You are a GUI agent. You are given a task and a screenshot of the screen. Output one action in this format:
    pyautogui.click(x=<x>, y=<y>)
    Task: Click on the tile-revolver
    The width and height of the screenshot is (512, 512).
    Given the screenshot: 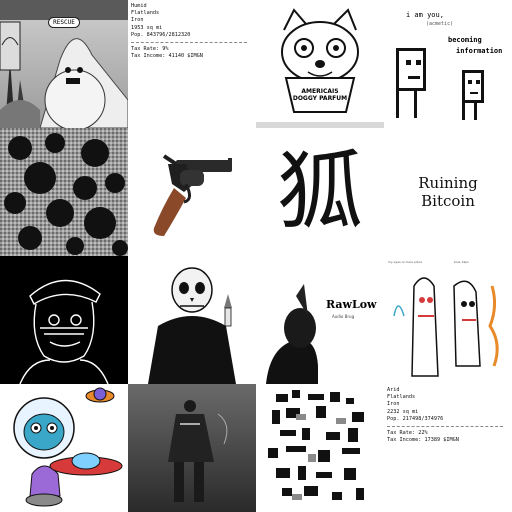 What is the action you would take?
    pyautogui.click(x=192, y=192)
    